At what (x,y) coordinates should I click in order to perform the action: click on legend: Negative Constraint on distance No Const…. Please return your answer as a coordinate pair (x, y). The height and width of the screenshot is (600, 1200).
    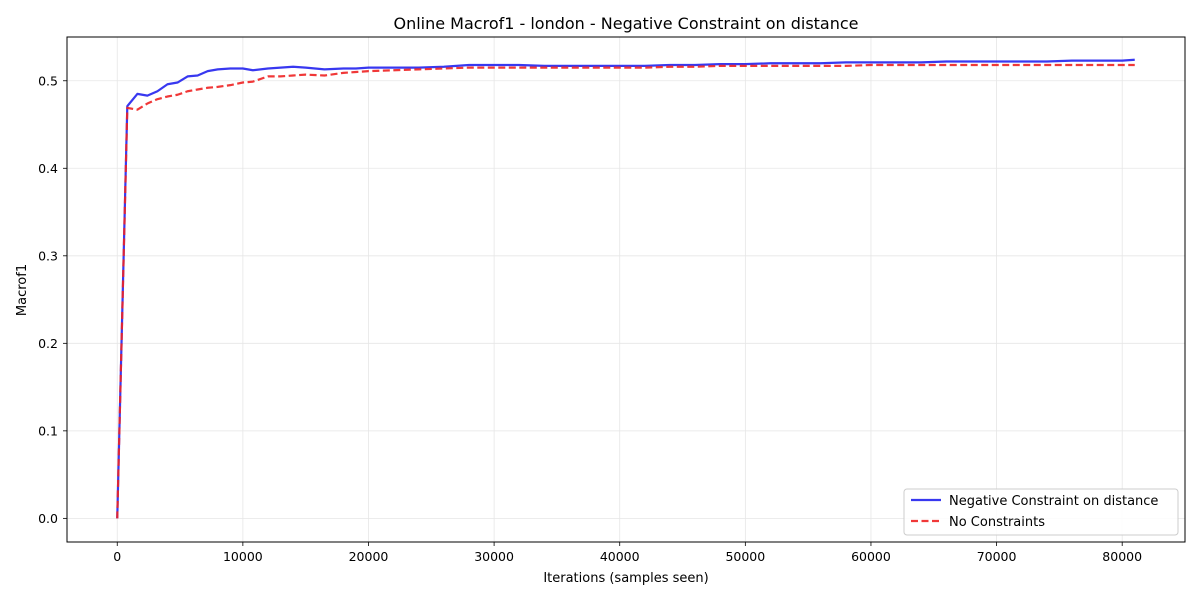
    Looking at the image, I should click on (1041, 512).